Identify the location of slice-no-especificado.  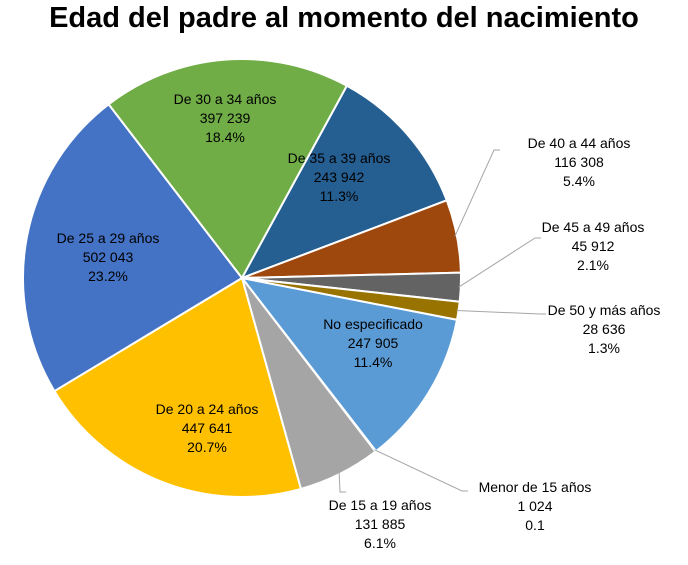
(349, 364).